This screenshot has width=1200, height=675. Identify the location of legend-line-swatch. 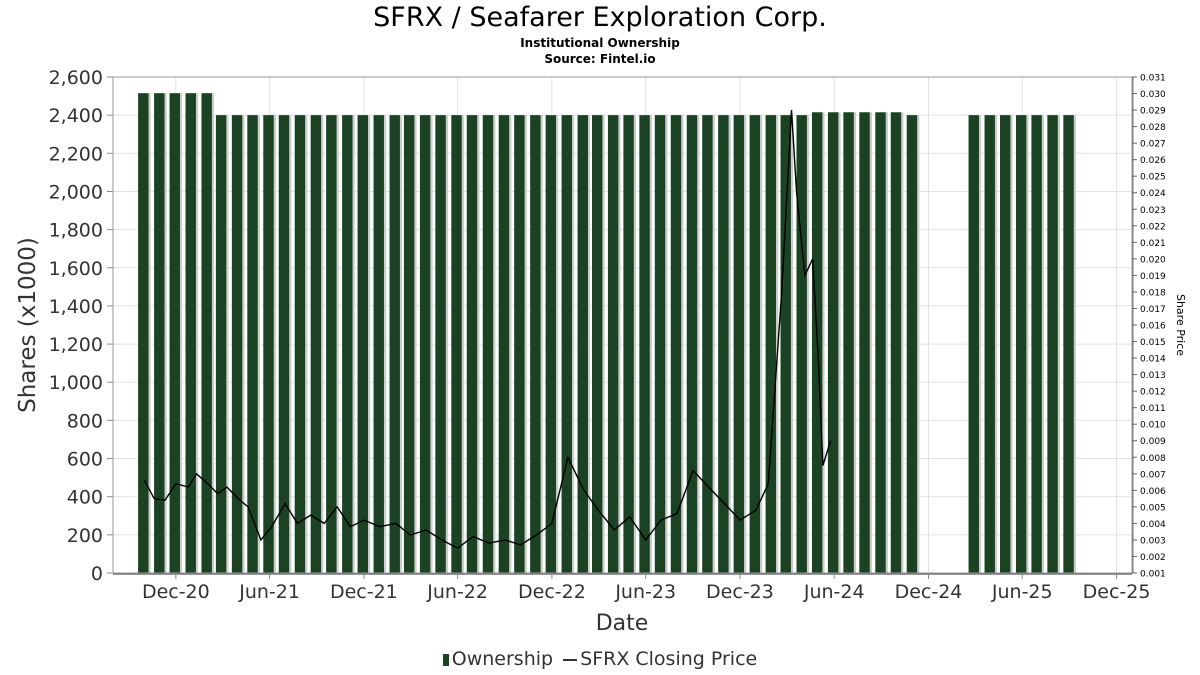
(570, 659).